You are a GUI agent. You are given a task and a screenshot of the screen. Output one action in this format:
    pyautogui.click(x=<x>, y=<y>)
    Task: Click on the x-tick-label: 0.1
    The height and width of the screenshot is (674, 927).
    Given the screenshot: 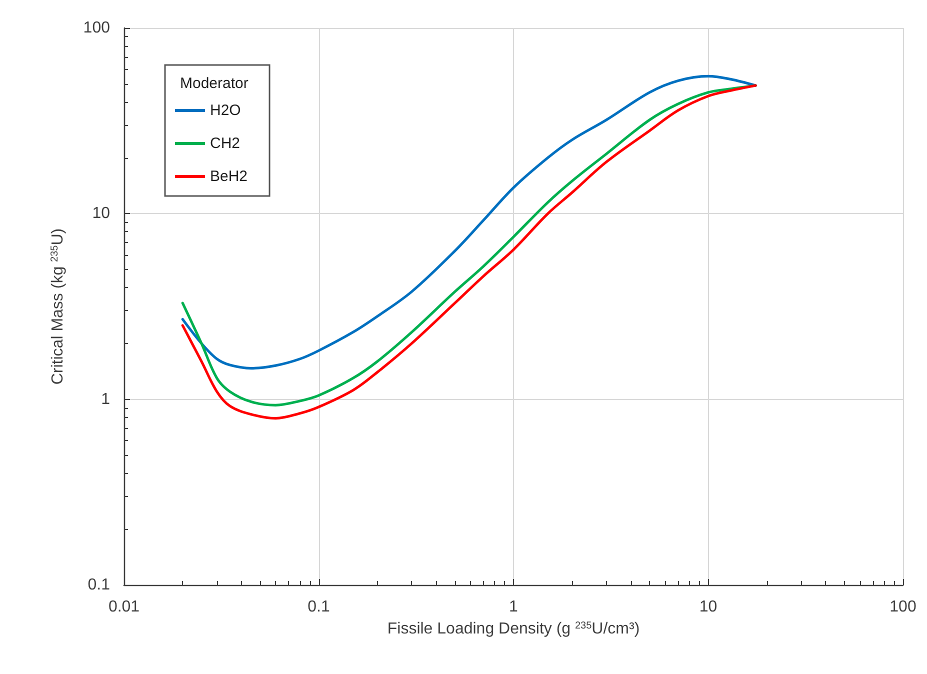 What is the action you would take?
    pyautogui.click(x=319, y=607)
    